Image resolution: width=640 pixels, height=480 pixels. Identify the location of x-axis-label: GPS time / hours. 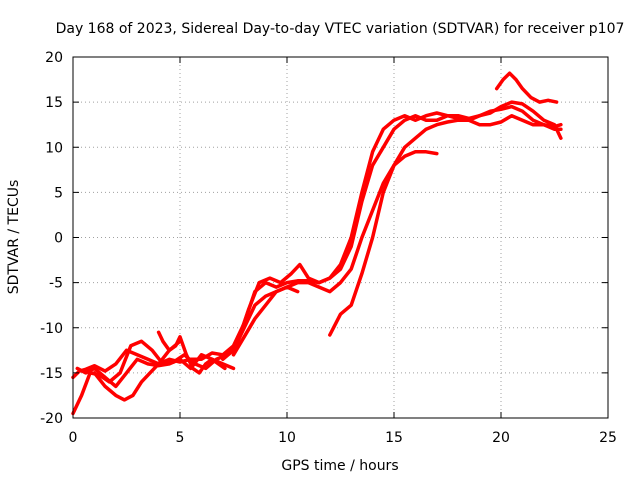
(339, 466).